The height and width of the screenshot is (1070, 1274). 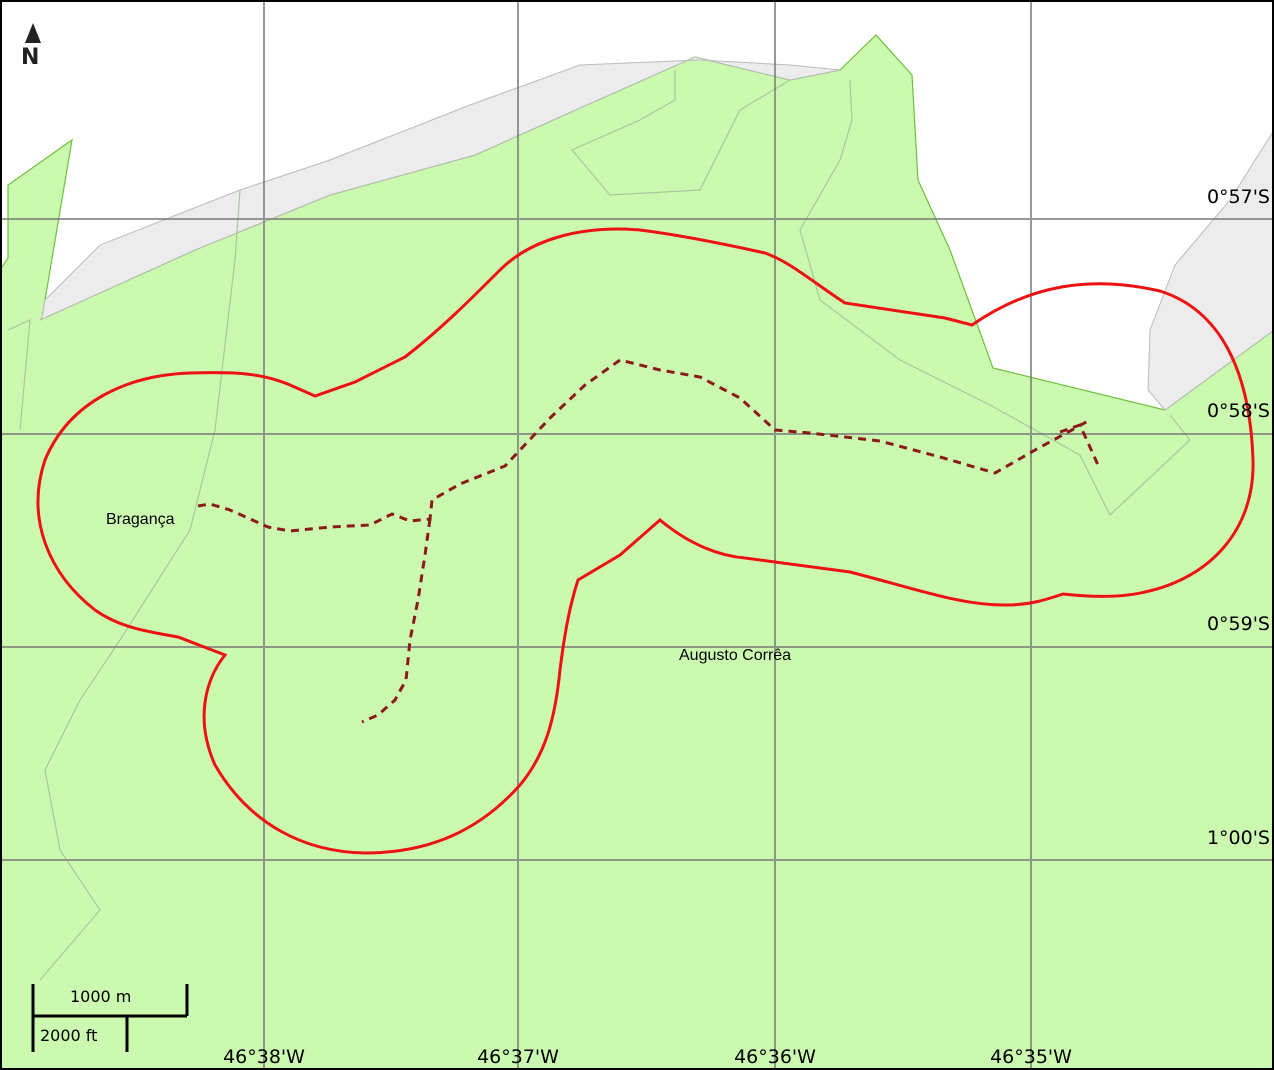 I want to click on latitude-label-2: 0°59'S, so click(x=1238, y=624).